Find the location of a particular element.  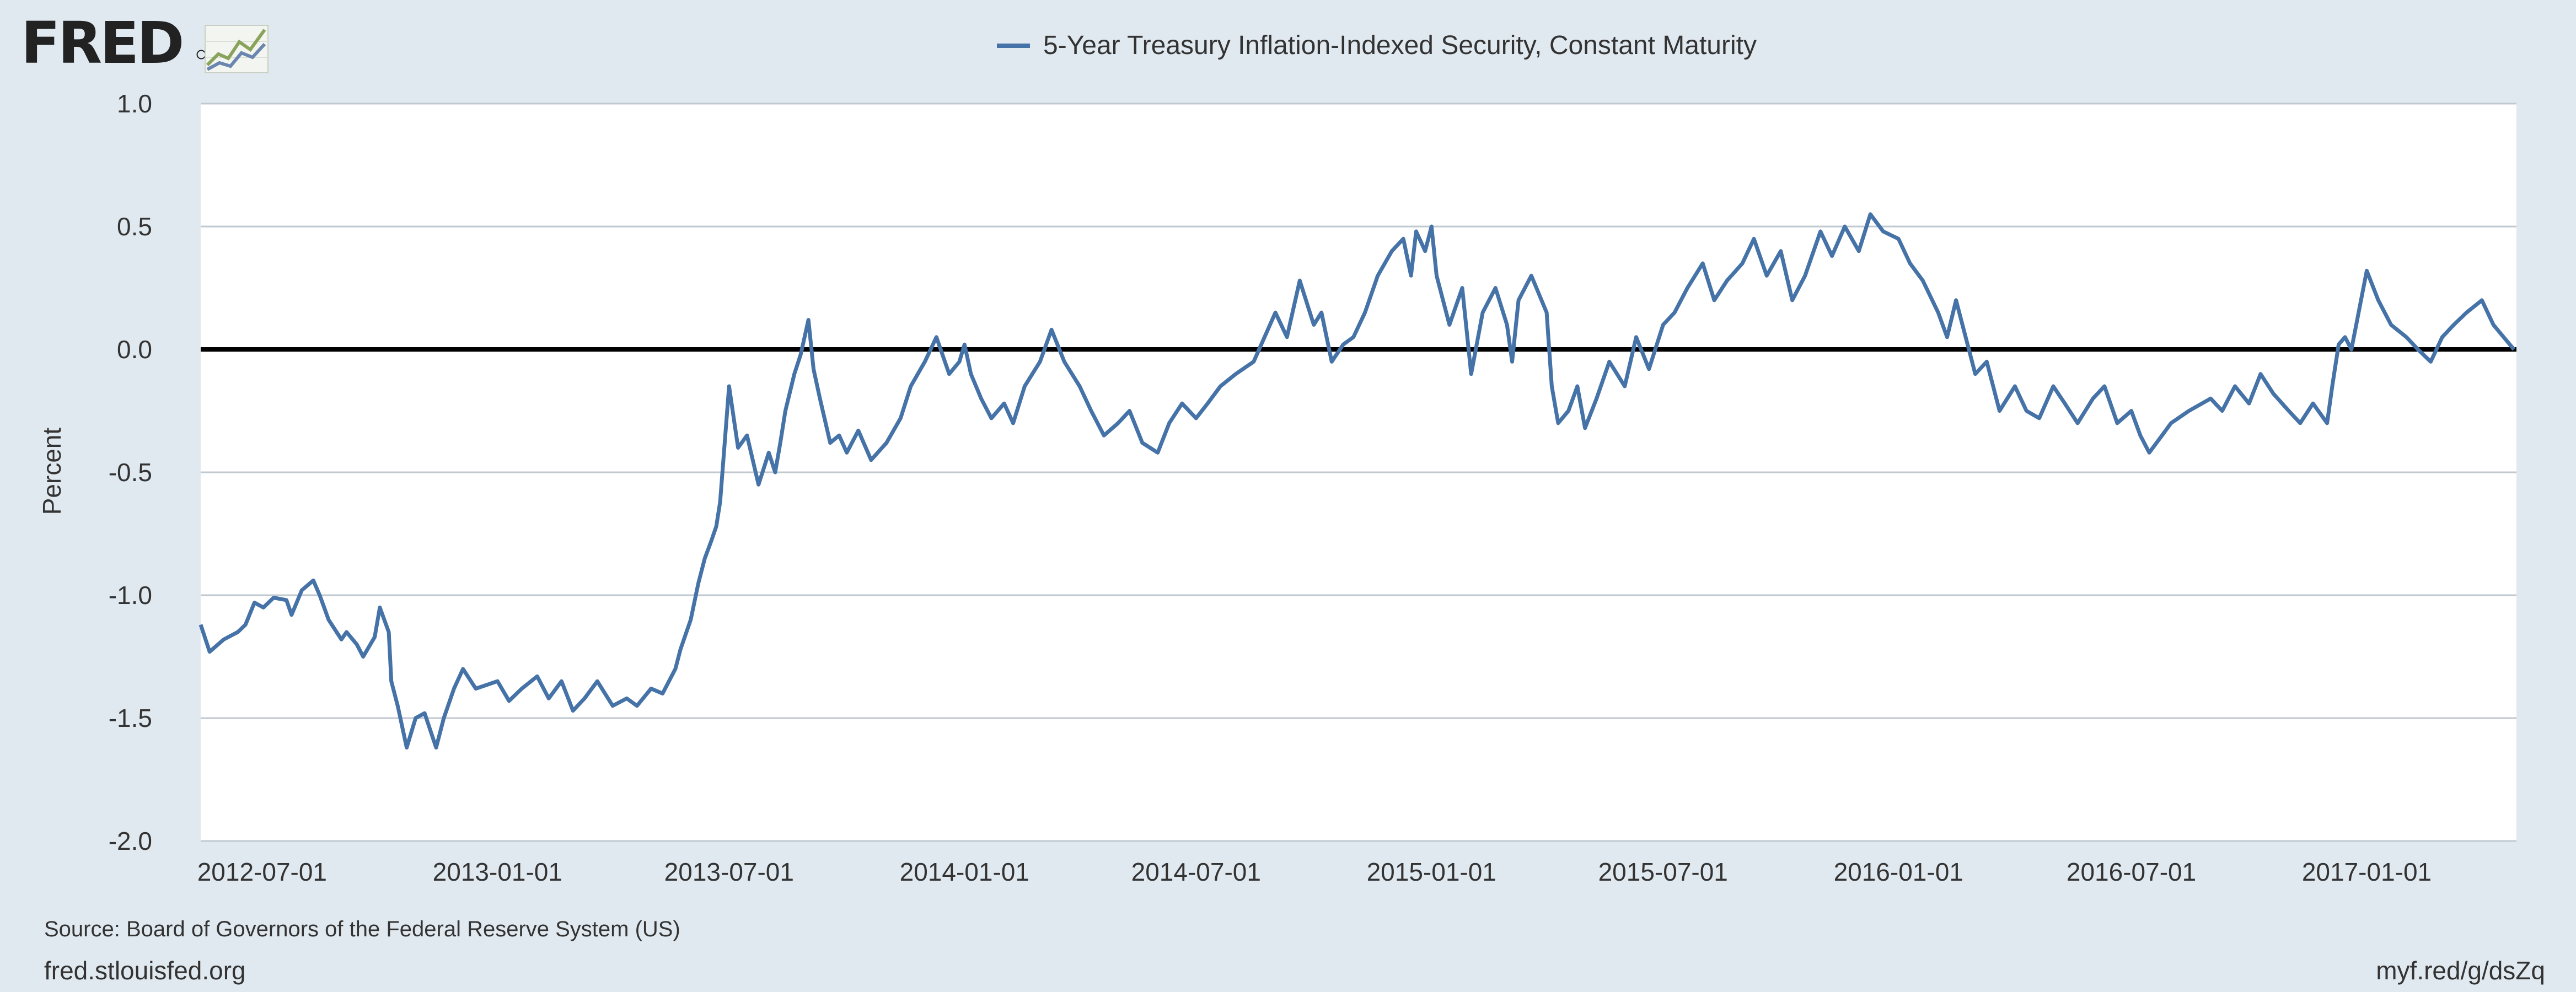

x-tick-label: 2015-01-01 is located at coordinates (1431, 872).